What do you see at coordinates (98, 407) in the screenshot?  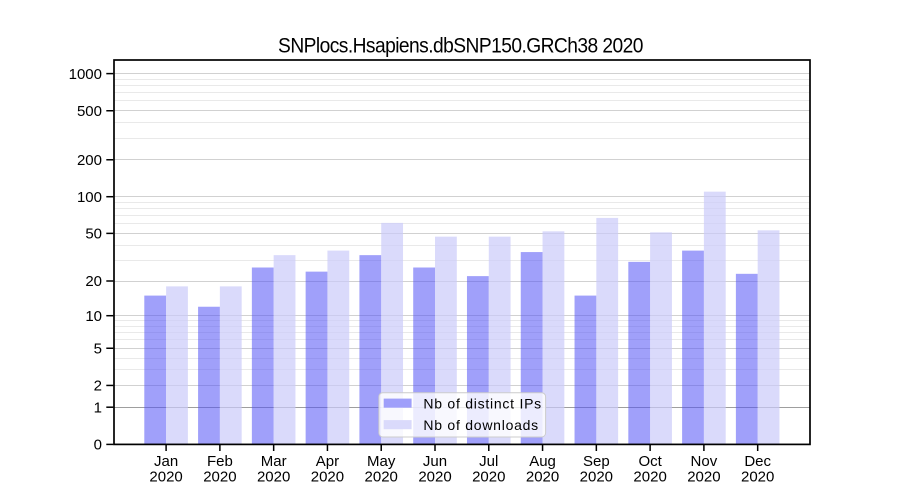 I see `svg-text: 1` at bounding box center [98, 407].